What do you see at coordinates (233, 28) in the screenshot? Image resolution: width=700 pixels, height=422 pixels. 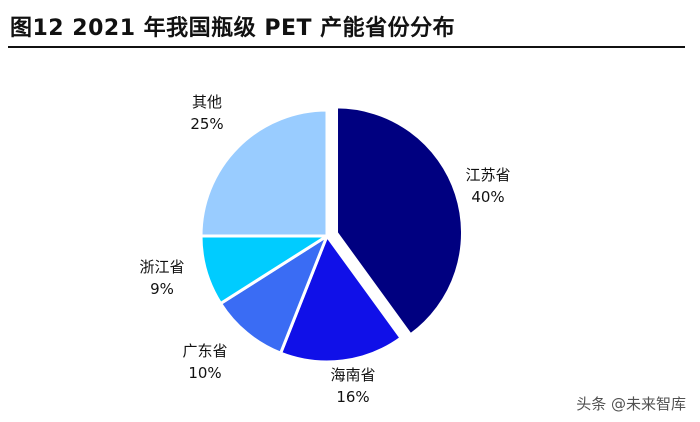 I see `chart-title: 图12 2021 年我国瓶级 PET 产能省份分布` at bounding box center [233, 28].